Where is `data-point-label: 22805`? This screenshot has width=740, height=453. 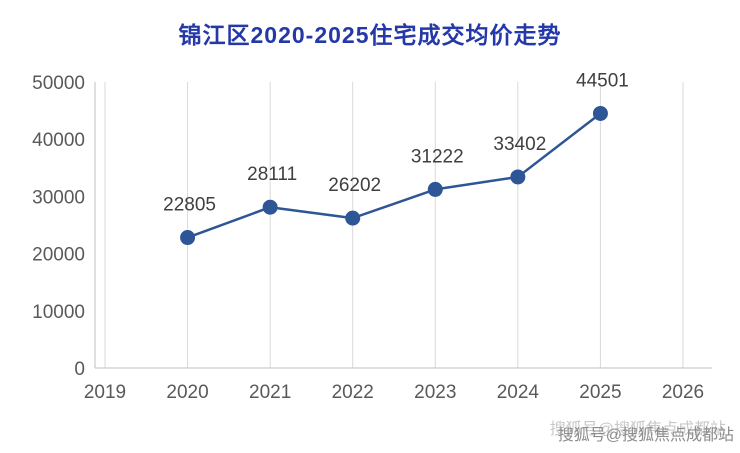
data-point-label: 22805 is located at coordinates (189, 205).